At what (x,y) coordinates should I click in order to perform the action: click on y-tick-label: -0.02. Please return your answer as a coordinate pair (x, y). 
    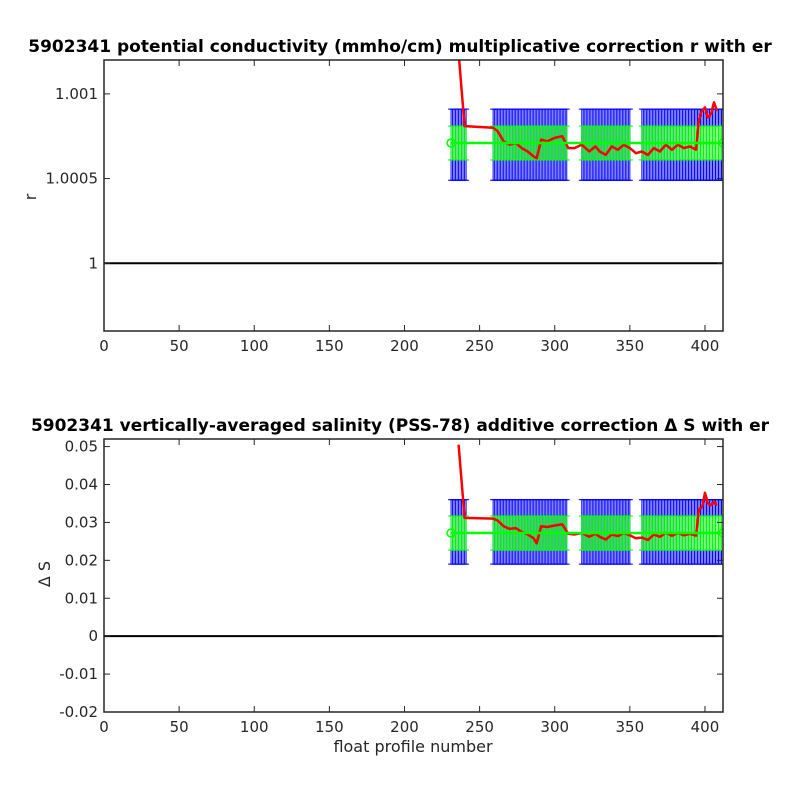
    Looking at the image, I should click on (78, 712).